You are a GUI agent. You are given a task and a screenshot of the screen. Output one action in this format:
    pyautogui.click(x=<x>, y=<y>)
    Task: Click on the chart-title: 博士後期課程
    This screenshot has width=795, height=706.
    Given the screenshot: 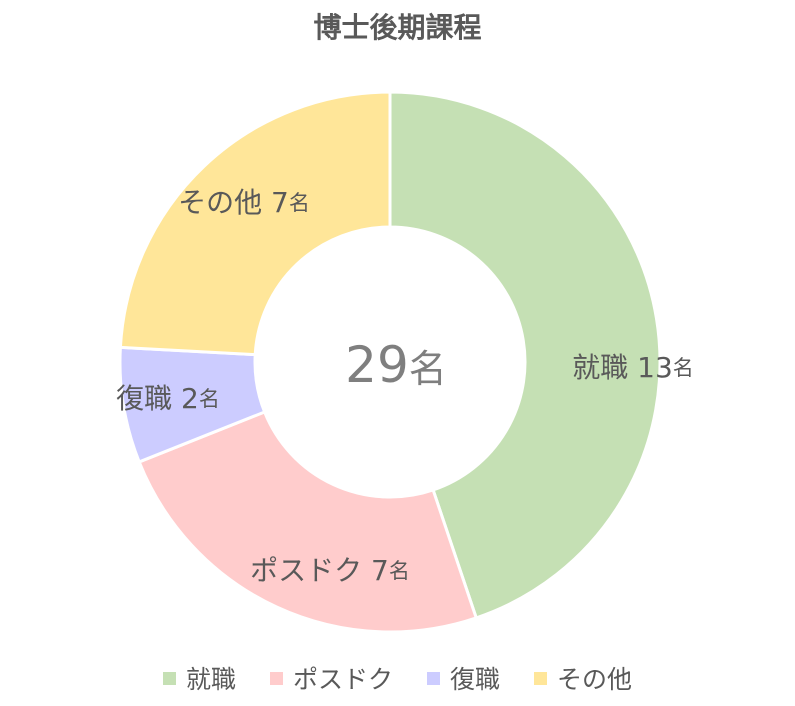 What is the action you would take?
    pyautogui.click(x=397, y=27)
    